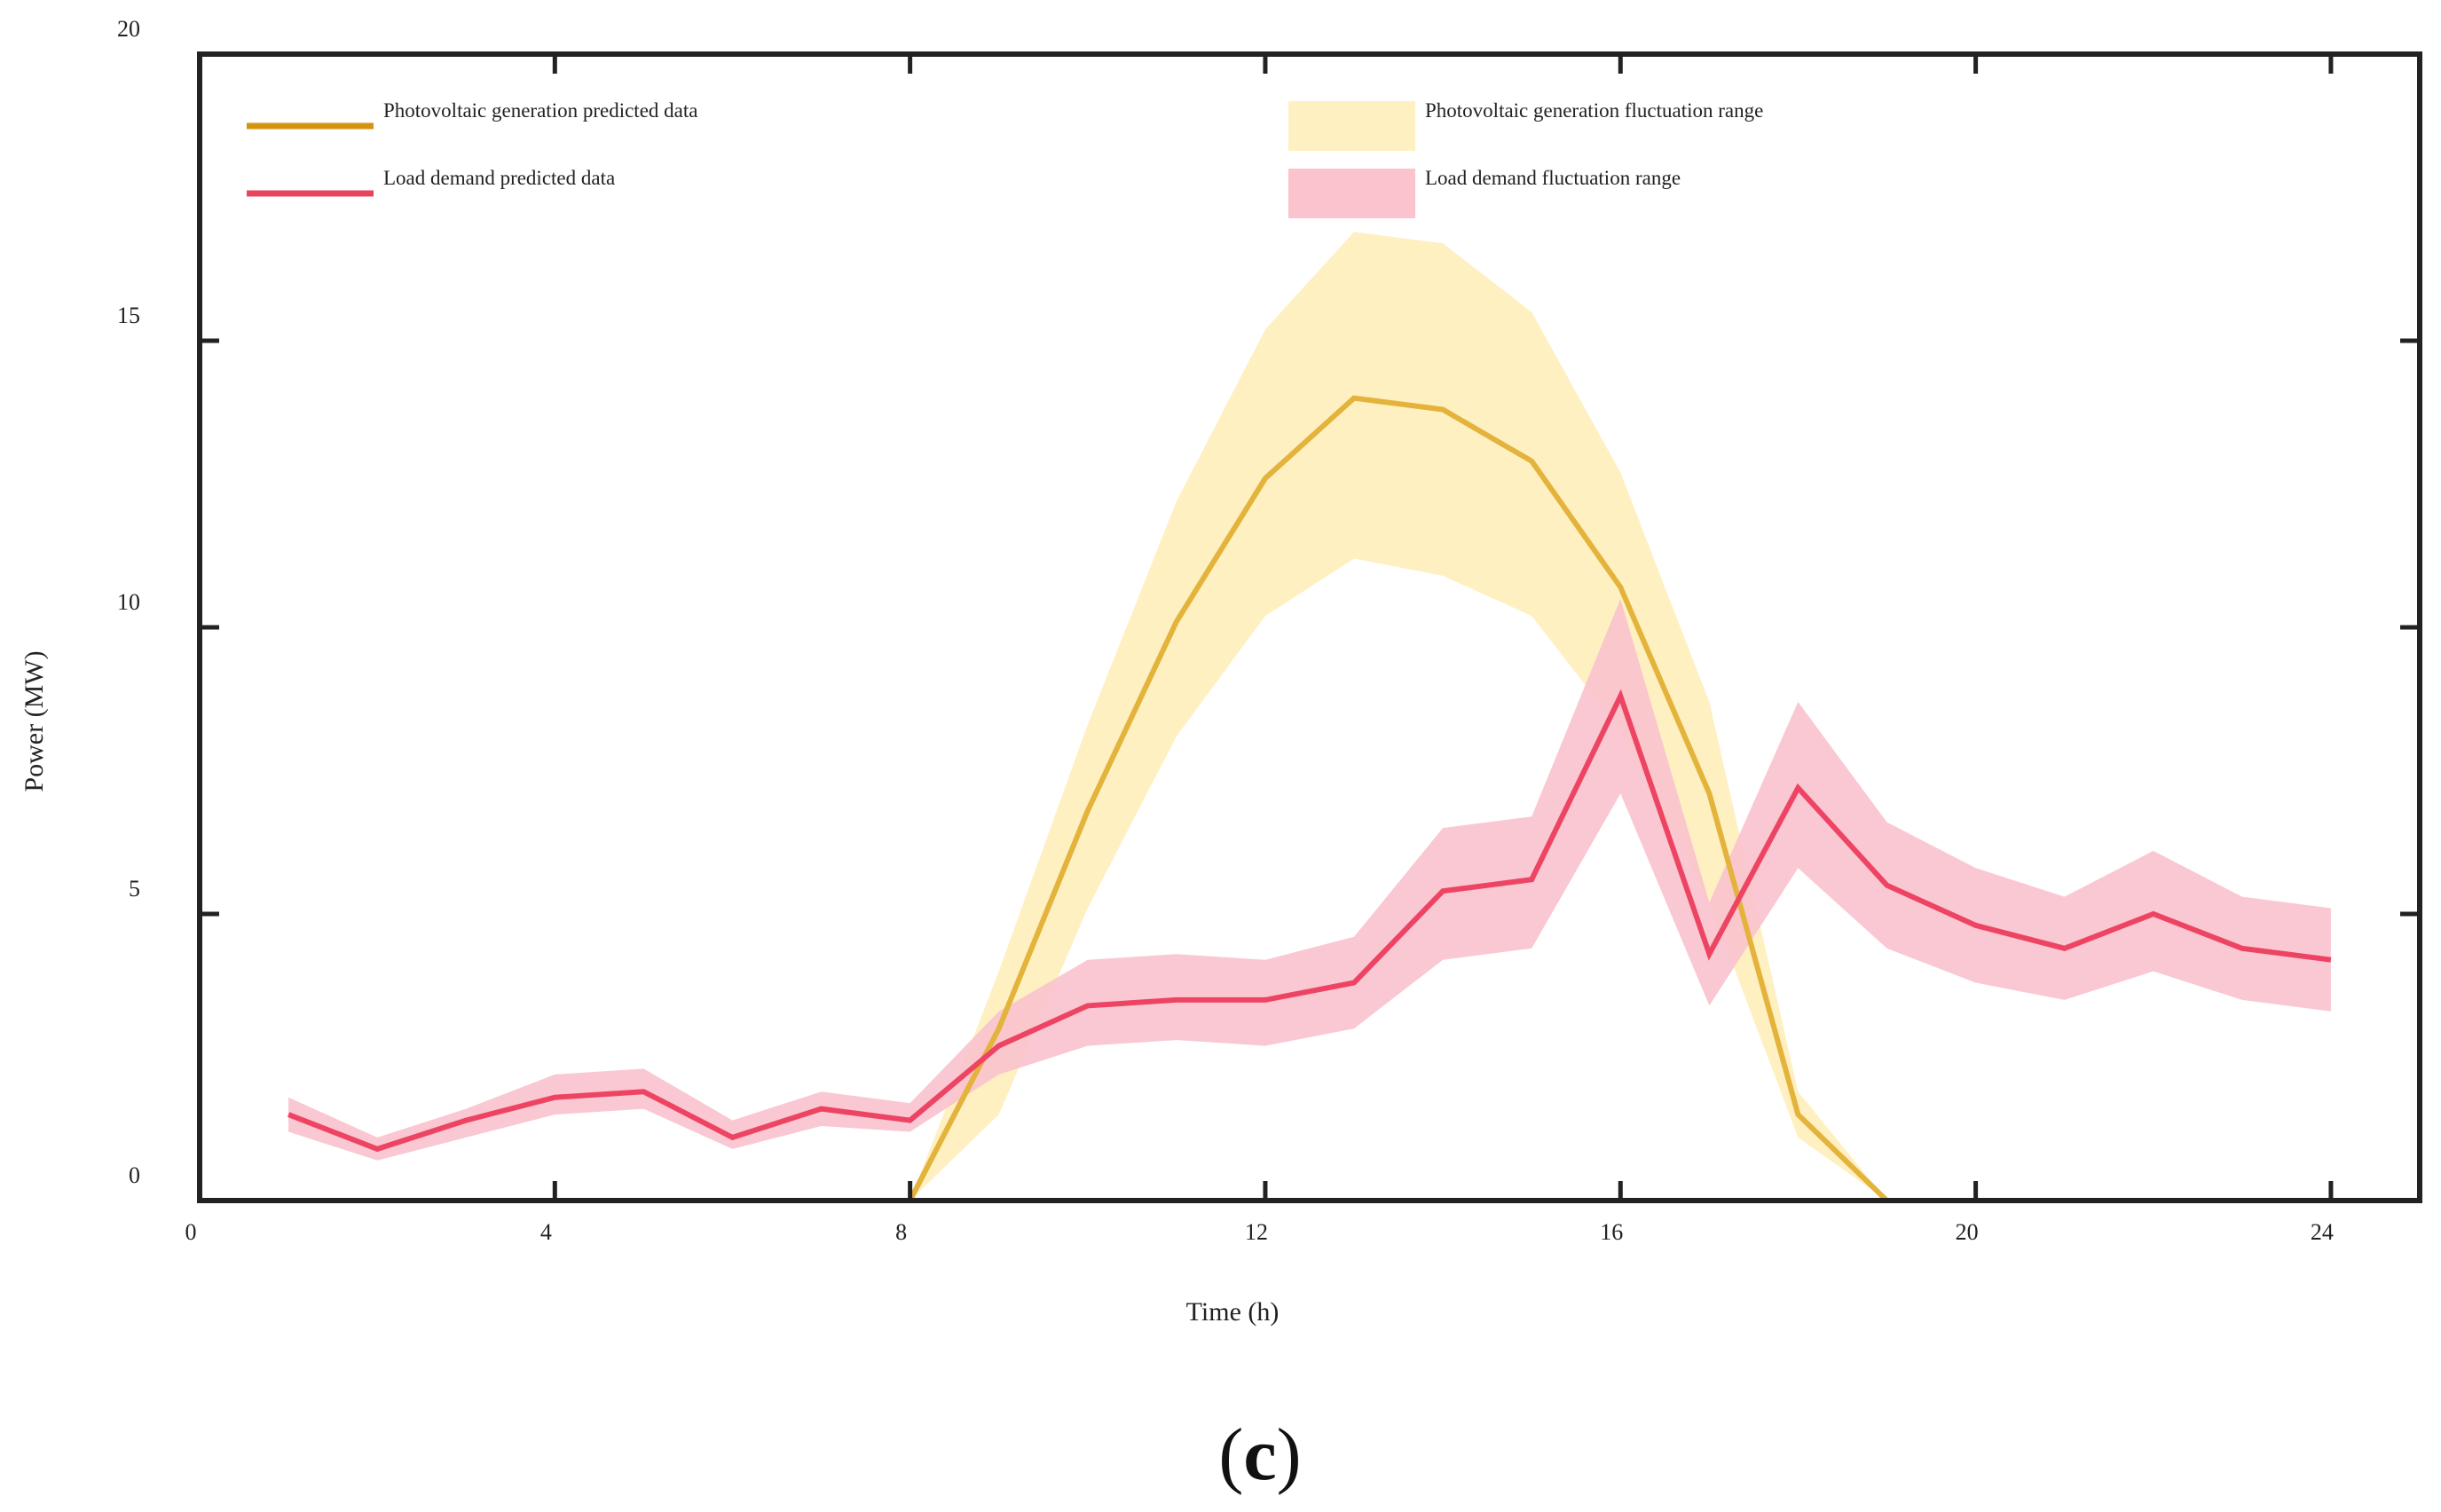 This screenshot has width=2441, height=1512. Describe the element at coordinates (1256, 1232) in the screenshot. I see `x-tick-label-12: 12` at that location.